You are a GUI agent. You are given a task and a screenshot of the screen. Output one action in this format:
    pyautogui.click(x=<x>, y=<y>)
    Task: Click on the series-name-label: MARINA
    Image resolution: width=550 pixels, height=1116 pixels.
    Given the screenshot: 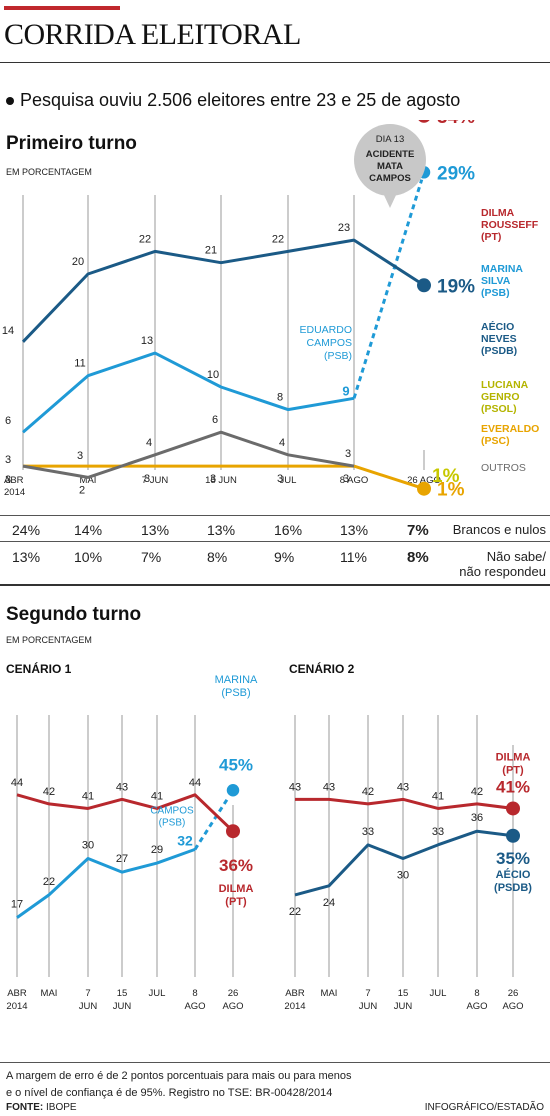 What is the action you would take?
    pyautogui.click(x=236, y=680)
    